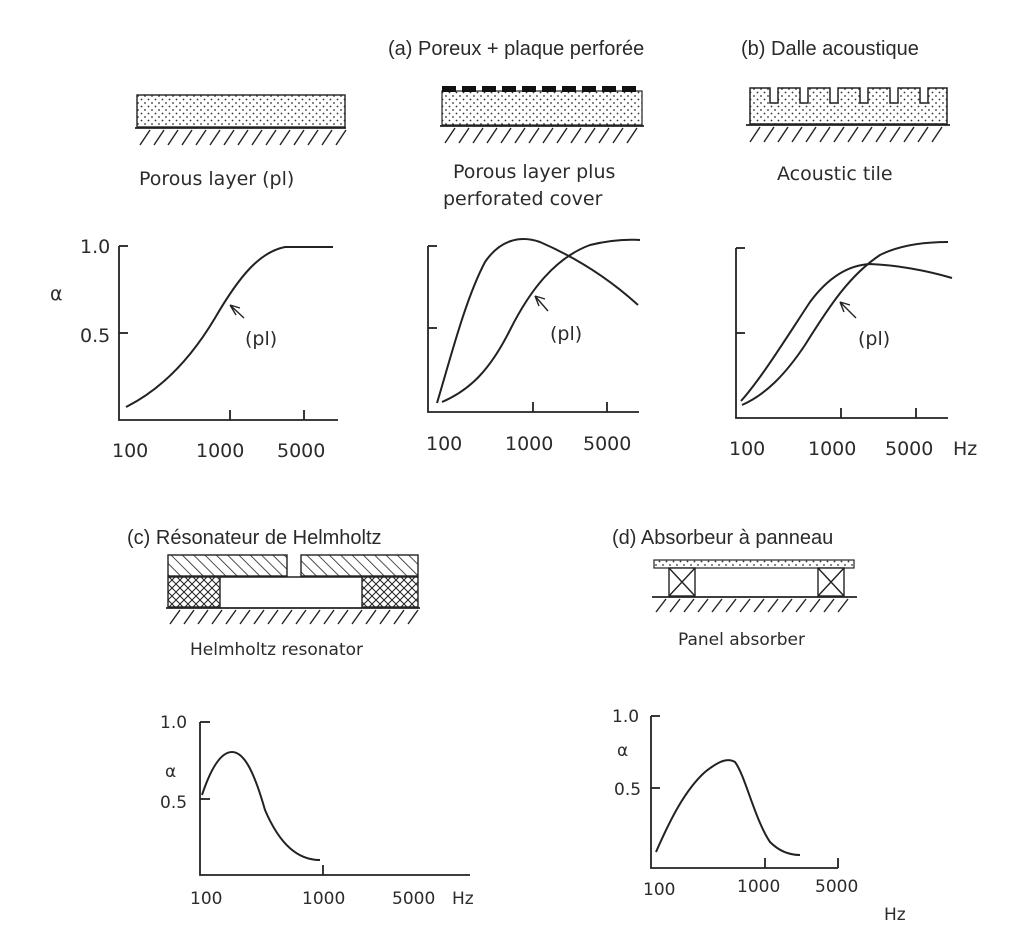  Describe the element at coordinates (728, 807) in the screenshot. I see `curve-panel-absorber` at that location.